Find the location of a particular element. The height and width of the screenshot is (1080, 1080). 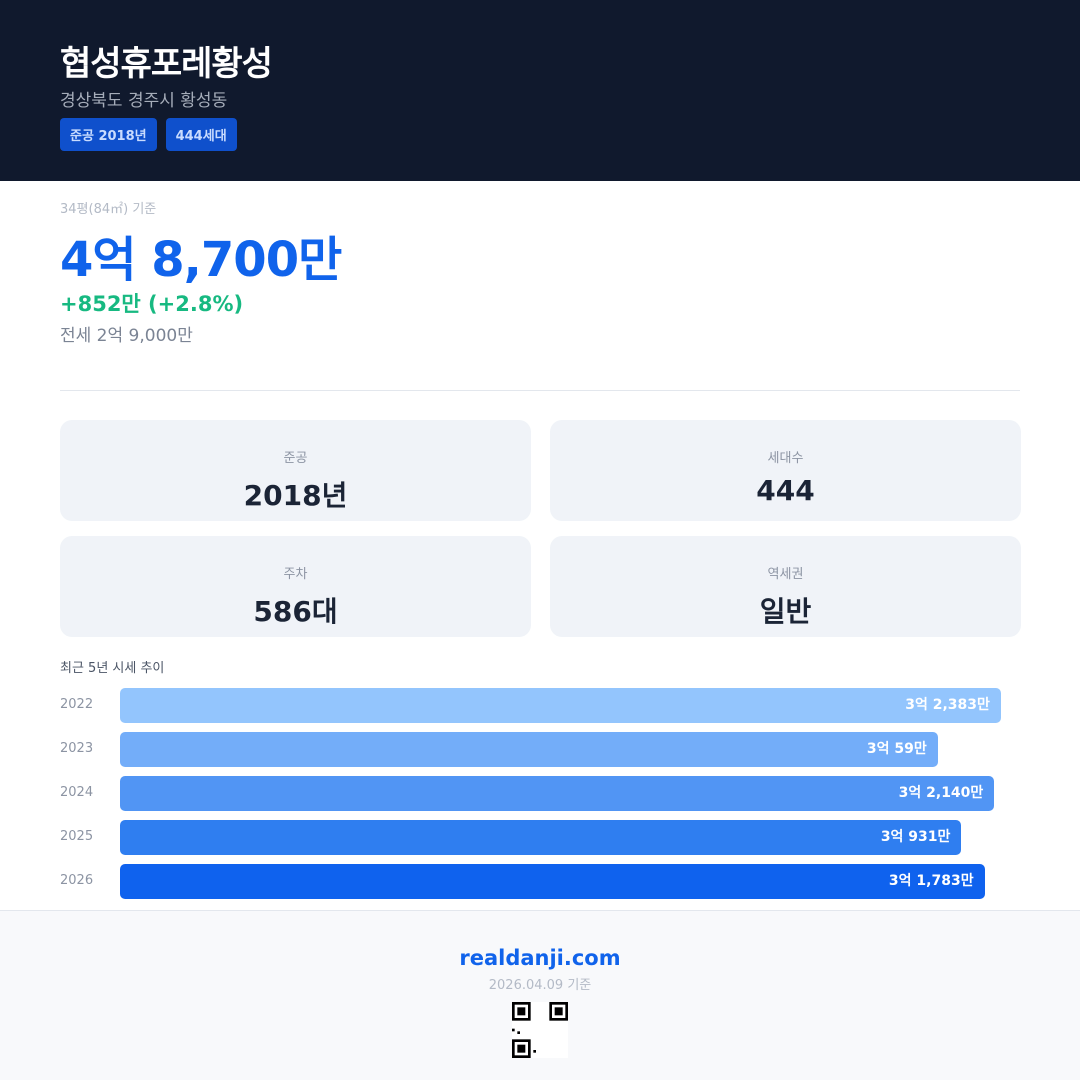

jeonse-price: 전세 2억 9,000만 is located at coordinates (126, 336).